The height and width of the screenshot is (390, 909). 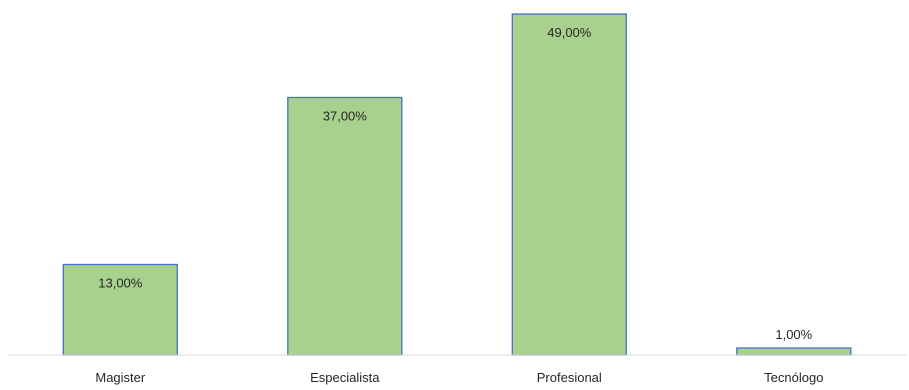 I want to click on x-tick-labels-layer: Magister Especialista Profesional Tecnólogo, so click(x=459, y=377).